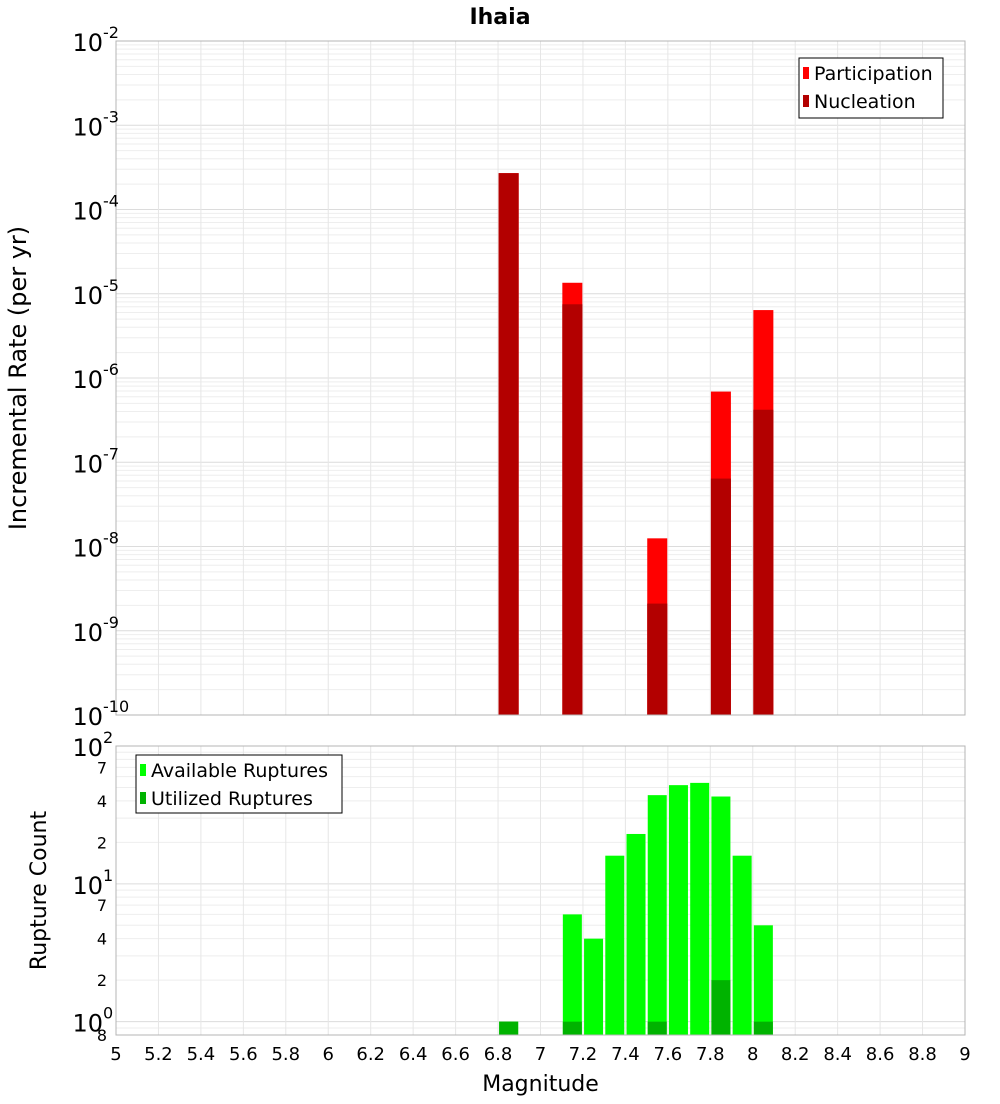 Image resolution: width=1000 pixels, height=1104 pixels. I want to click on x-tick-label: 7.2, so click(583, 1054).